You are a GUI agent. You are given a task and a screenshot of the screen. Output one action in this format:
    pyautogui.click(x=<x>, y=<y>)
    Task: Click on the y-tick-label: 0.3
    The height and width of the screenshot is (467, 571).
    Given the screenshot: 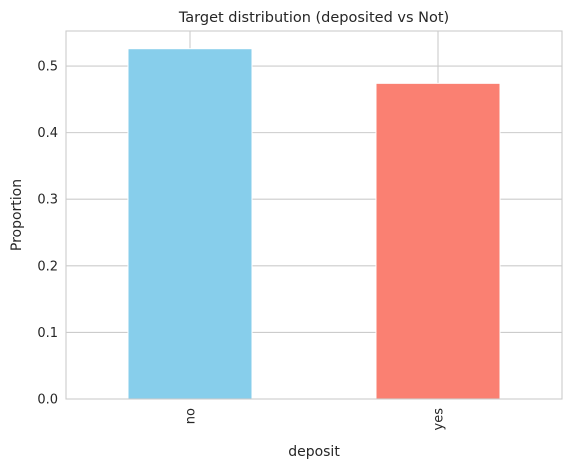 What is the action you would take?
    pyautogui.click(x=47, y=200)
    